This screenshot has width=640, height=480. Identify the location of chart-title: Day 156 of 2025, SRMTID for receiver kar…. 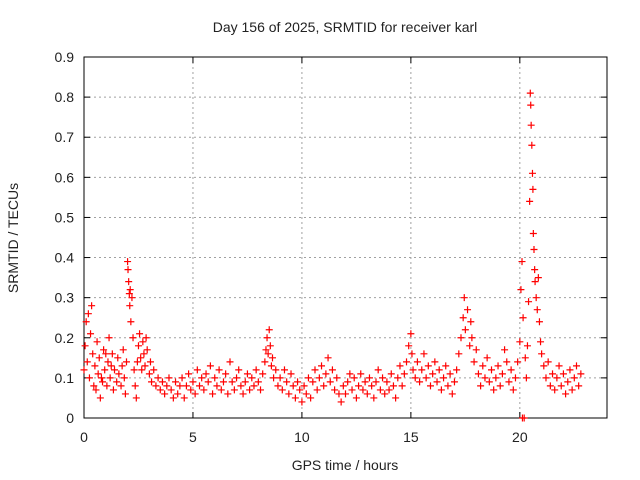
(345, 27).